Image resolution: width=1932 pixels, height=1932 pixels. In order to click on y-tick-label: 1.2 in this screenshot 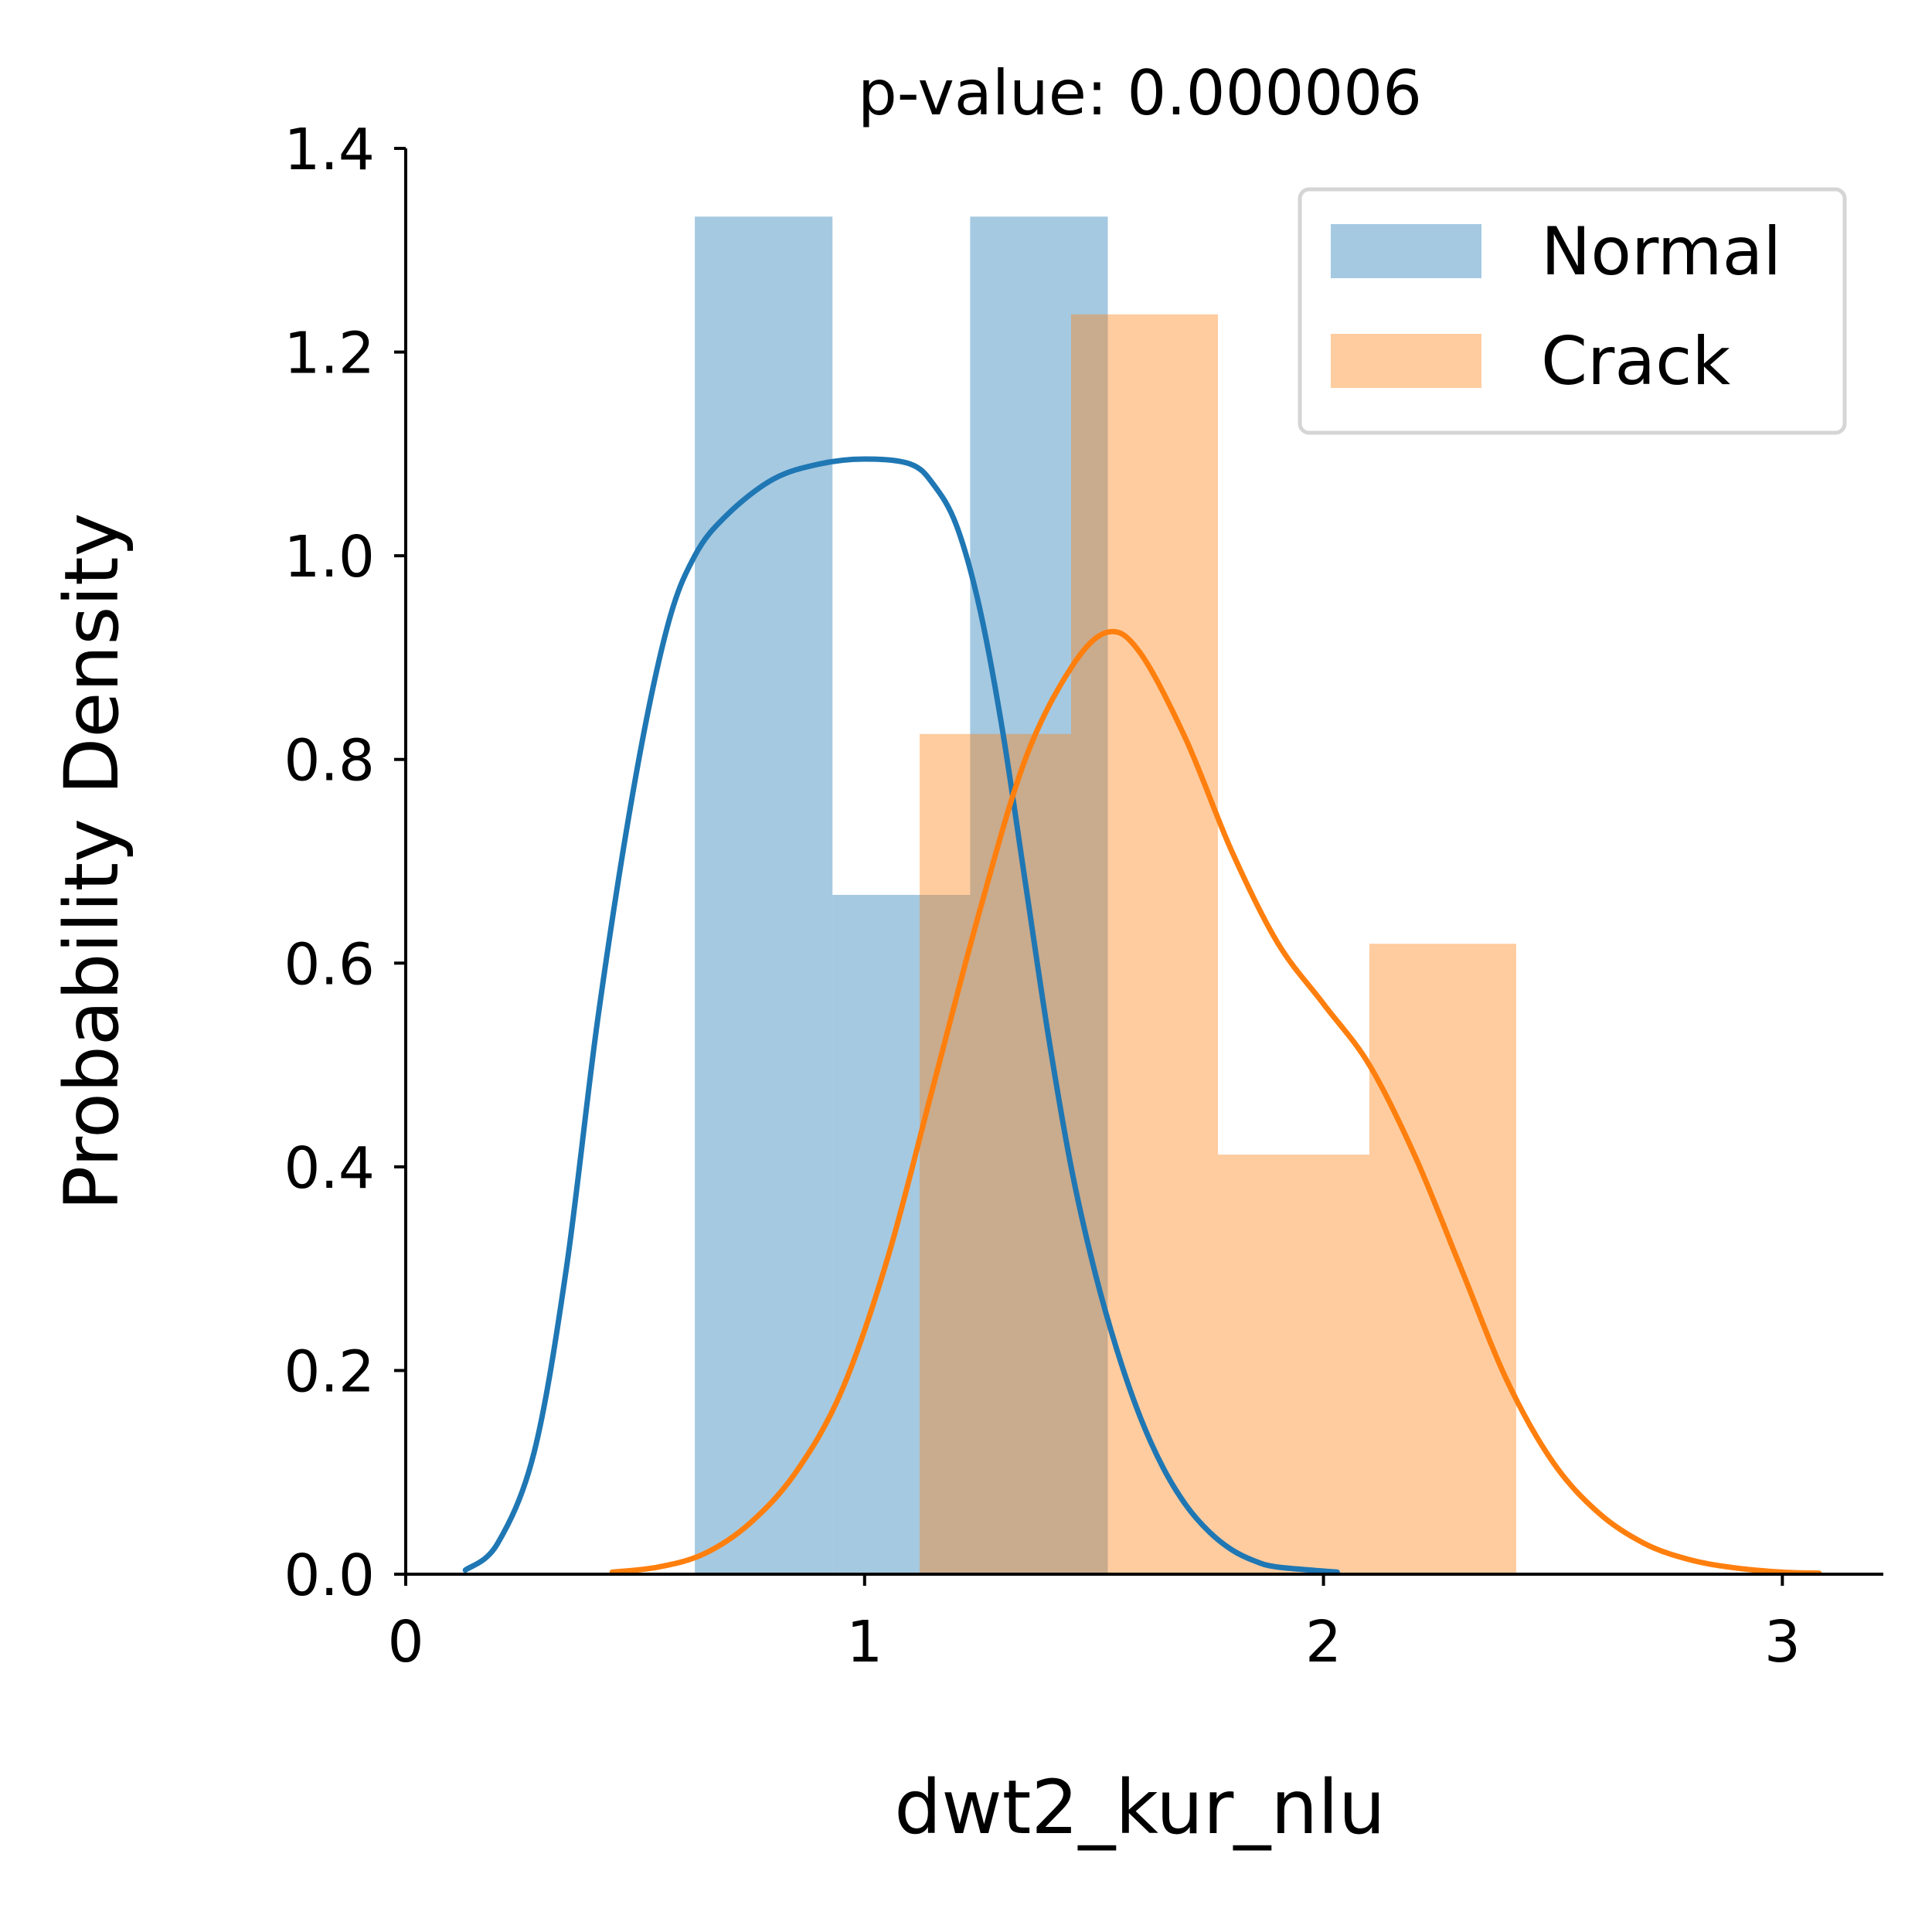, I will do `click(330, 354)`.